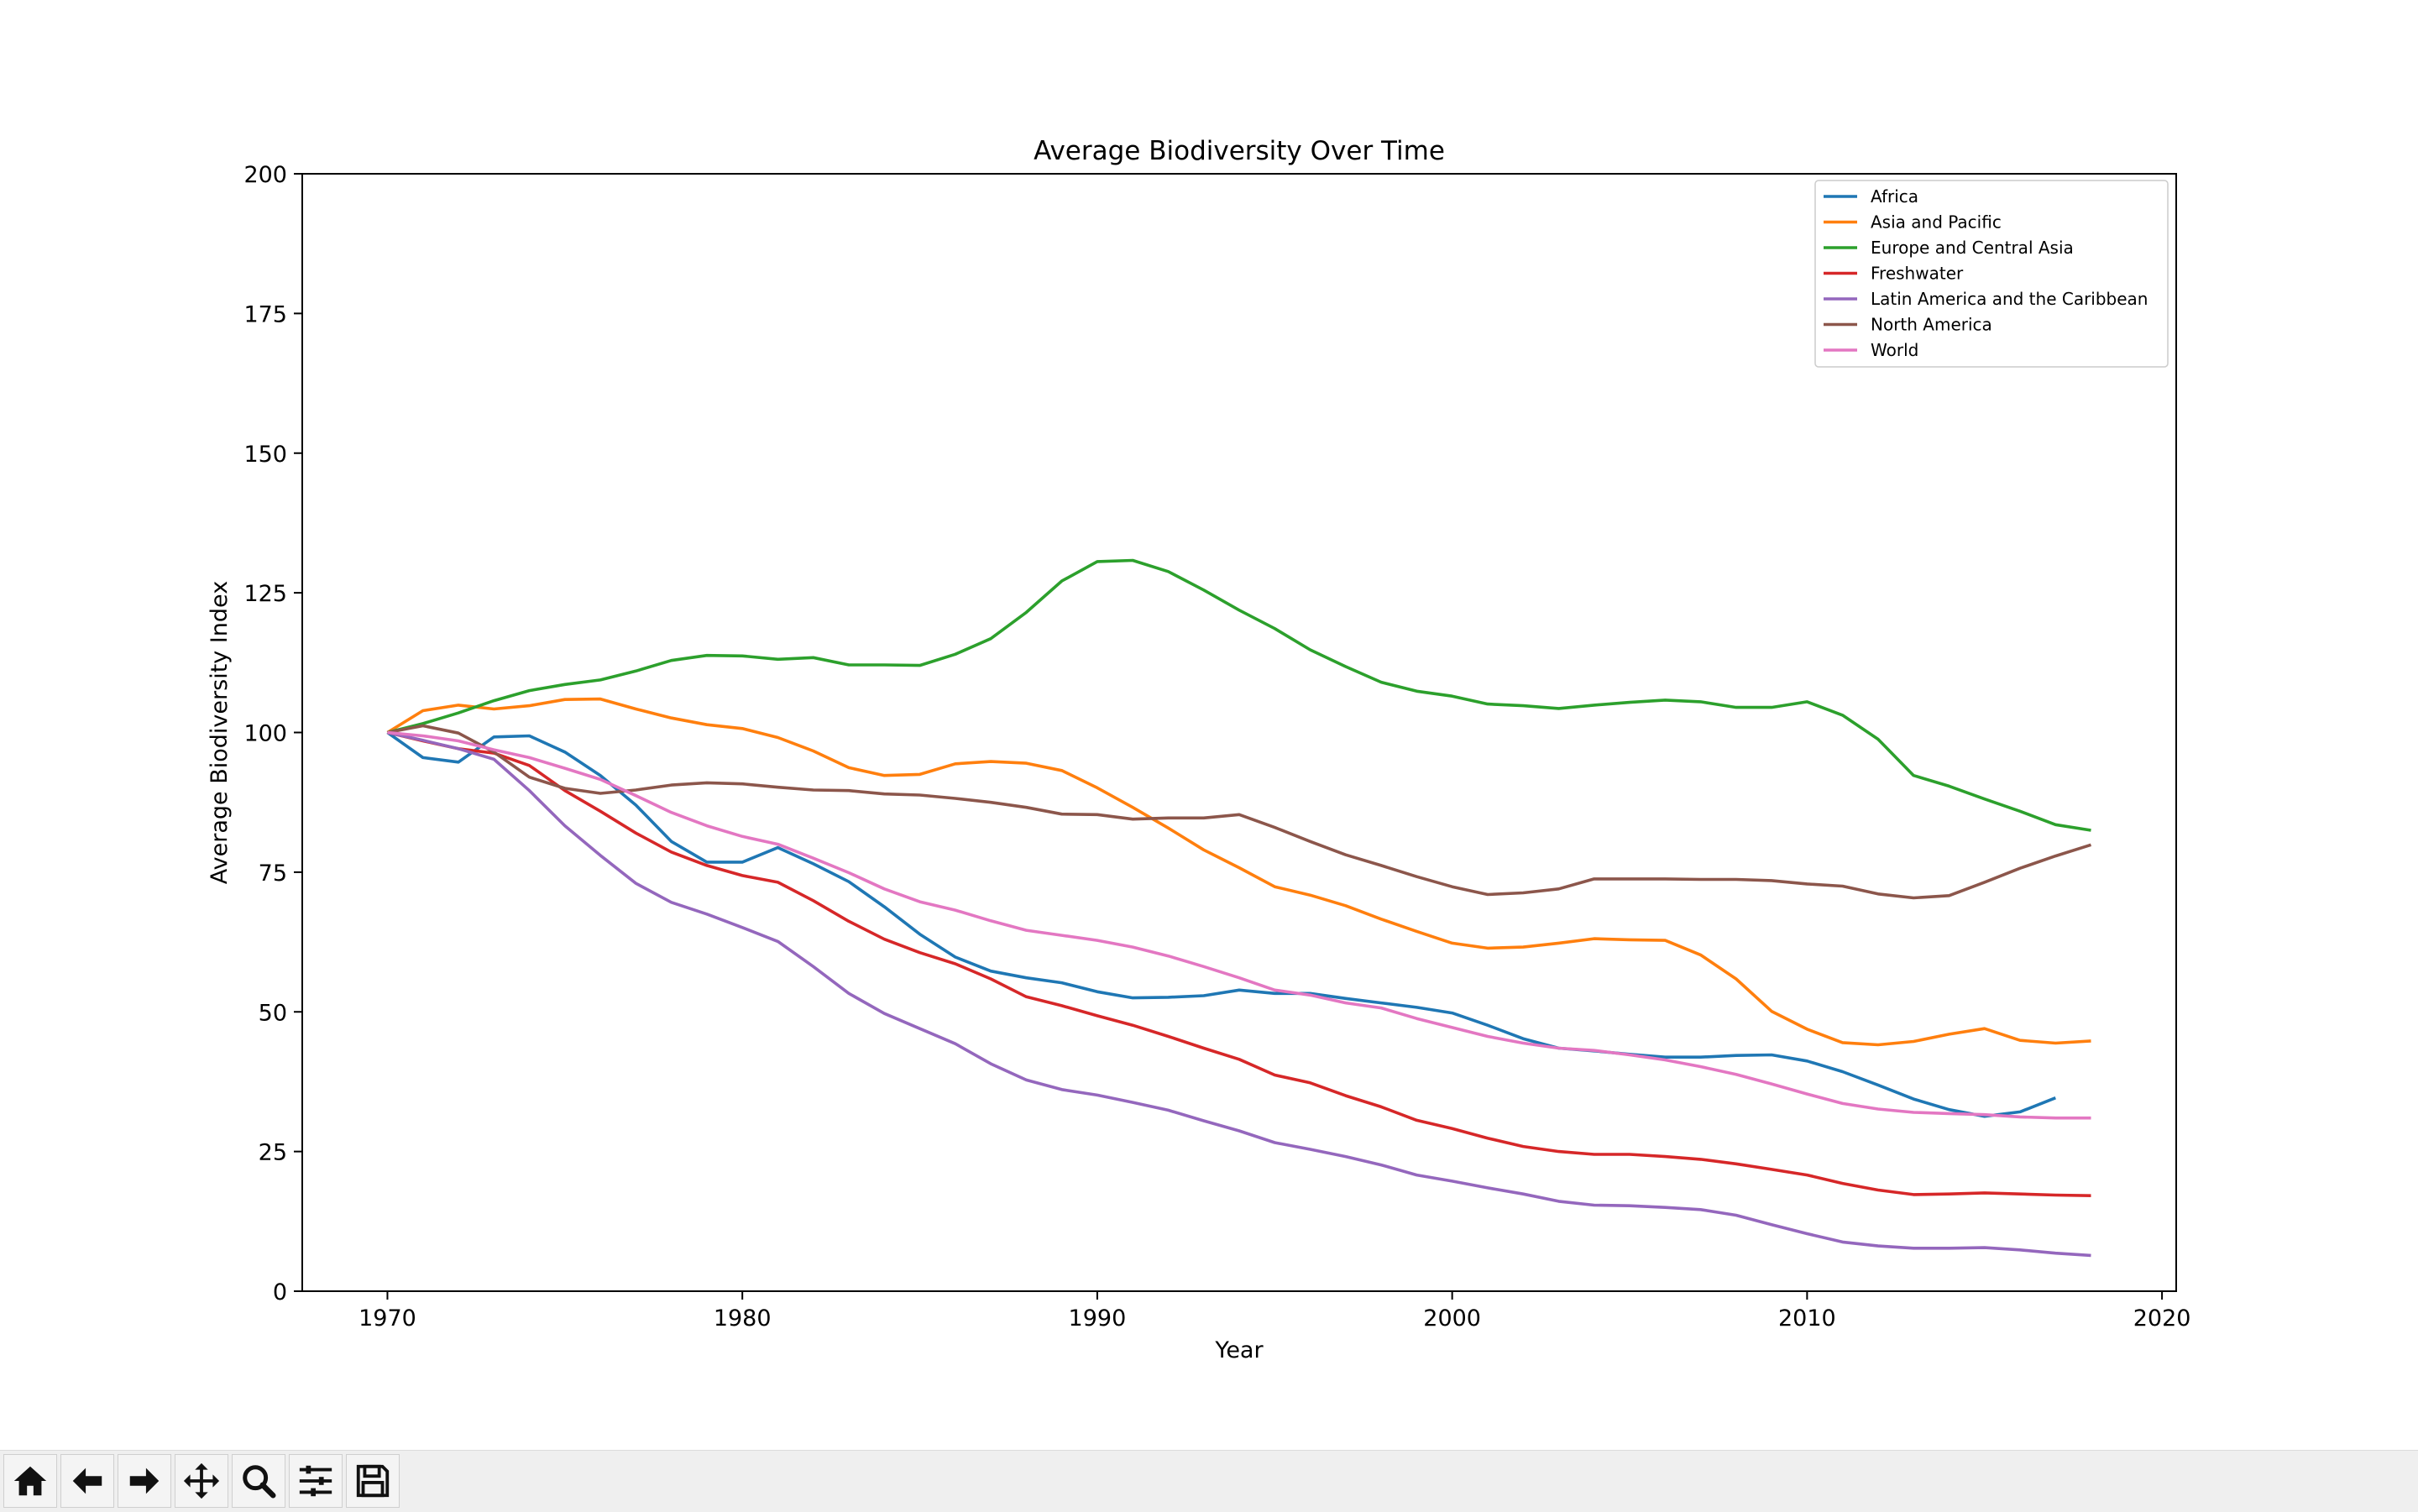  I want to click on zoom-button, so click(258, 1481).